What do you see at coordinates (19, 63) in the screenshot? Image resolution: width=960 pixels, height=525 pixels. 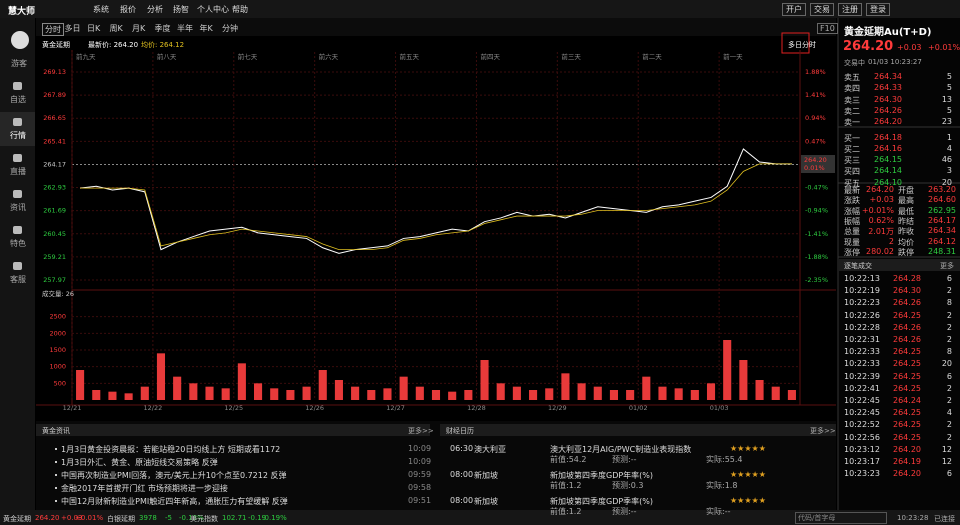 I see `side-item: 游客` at bounding box center [19, 63].